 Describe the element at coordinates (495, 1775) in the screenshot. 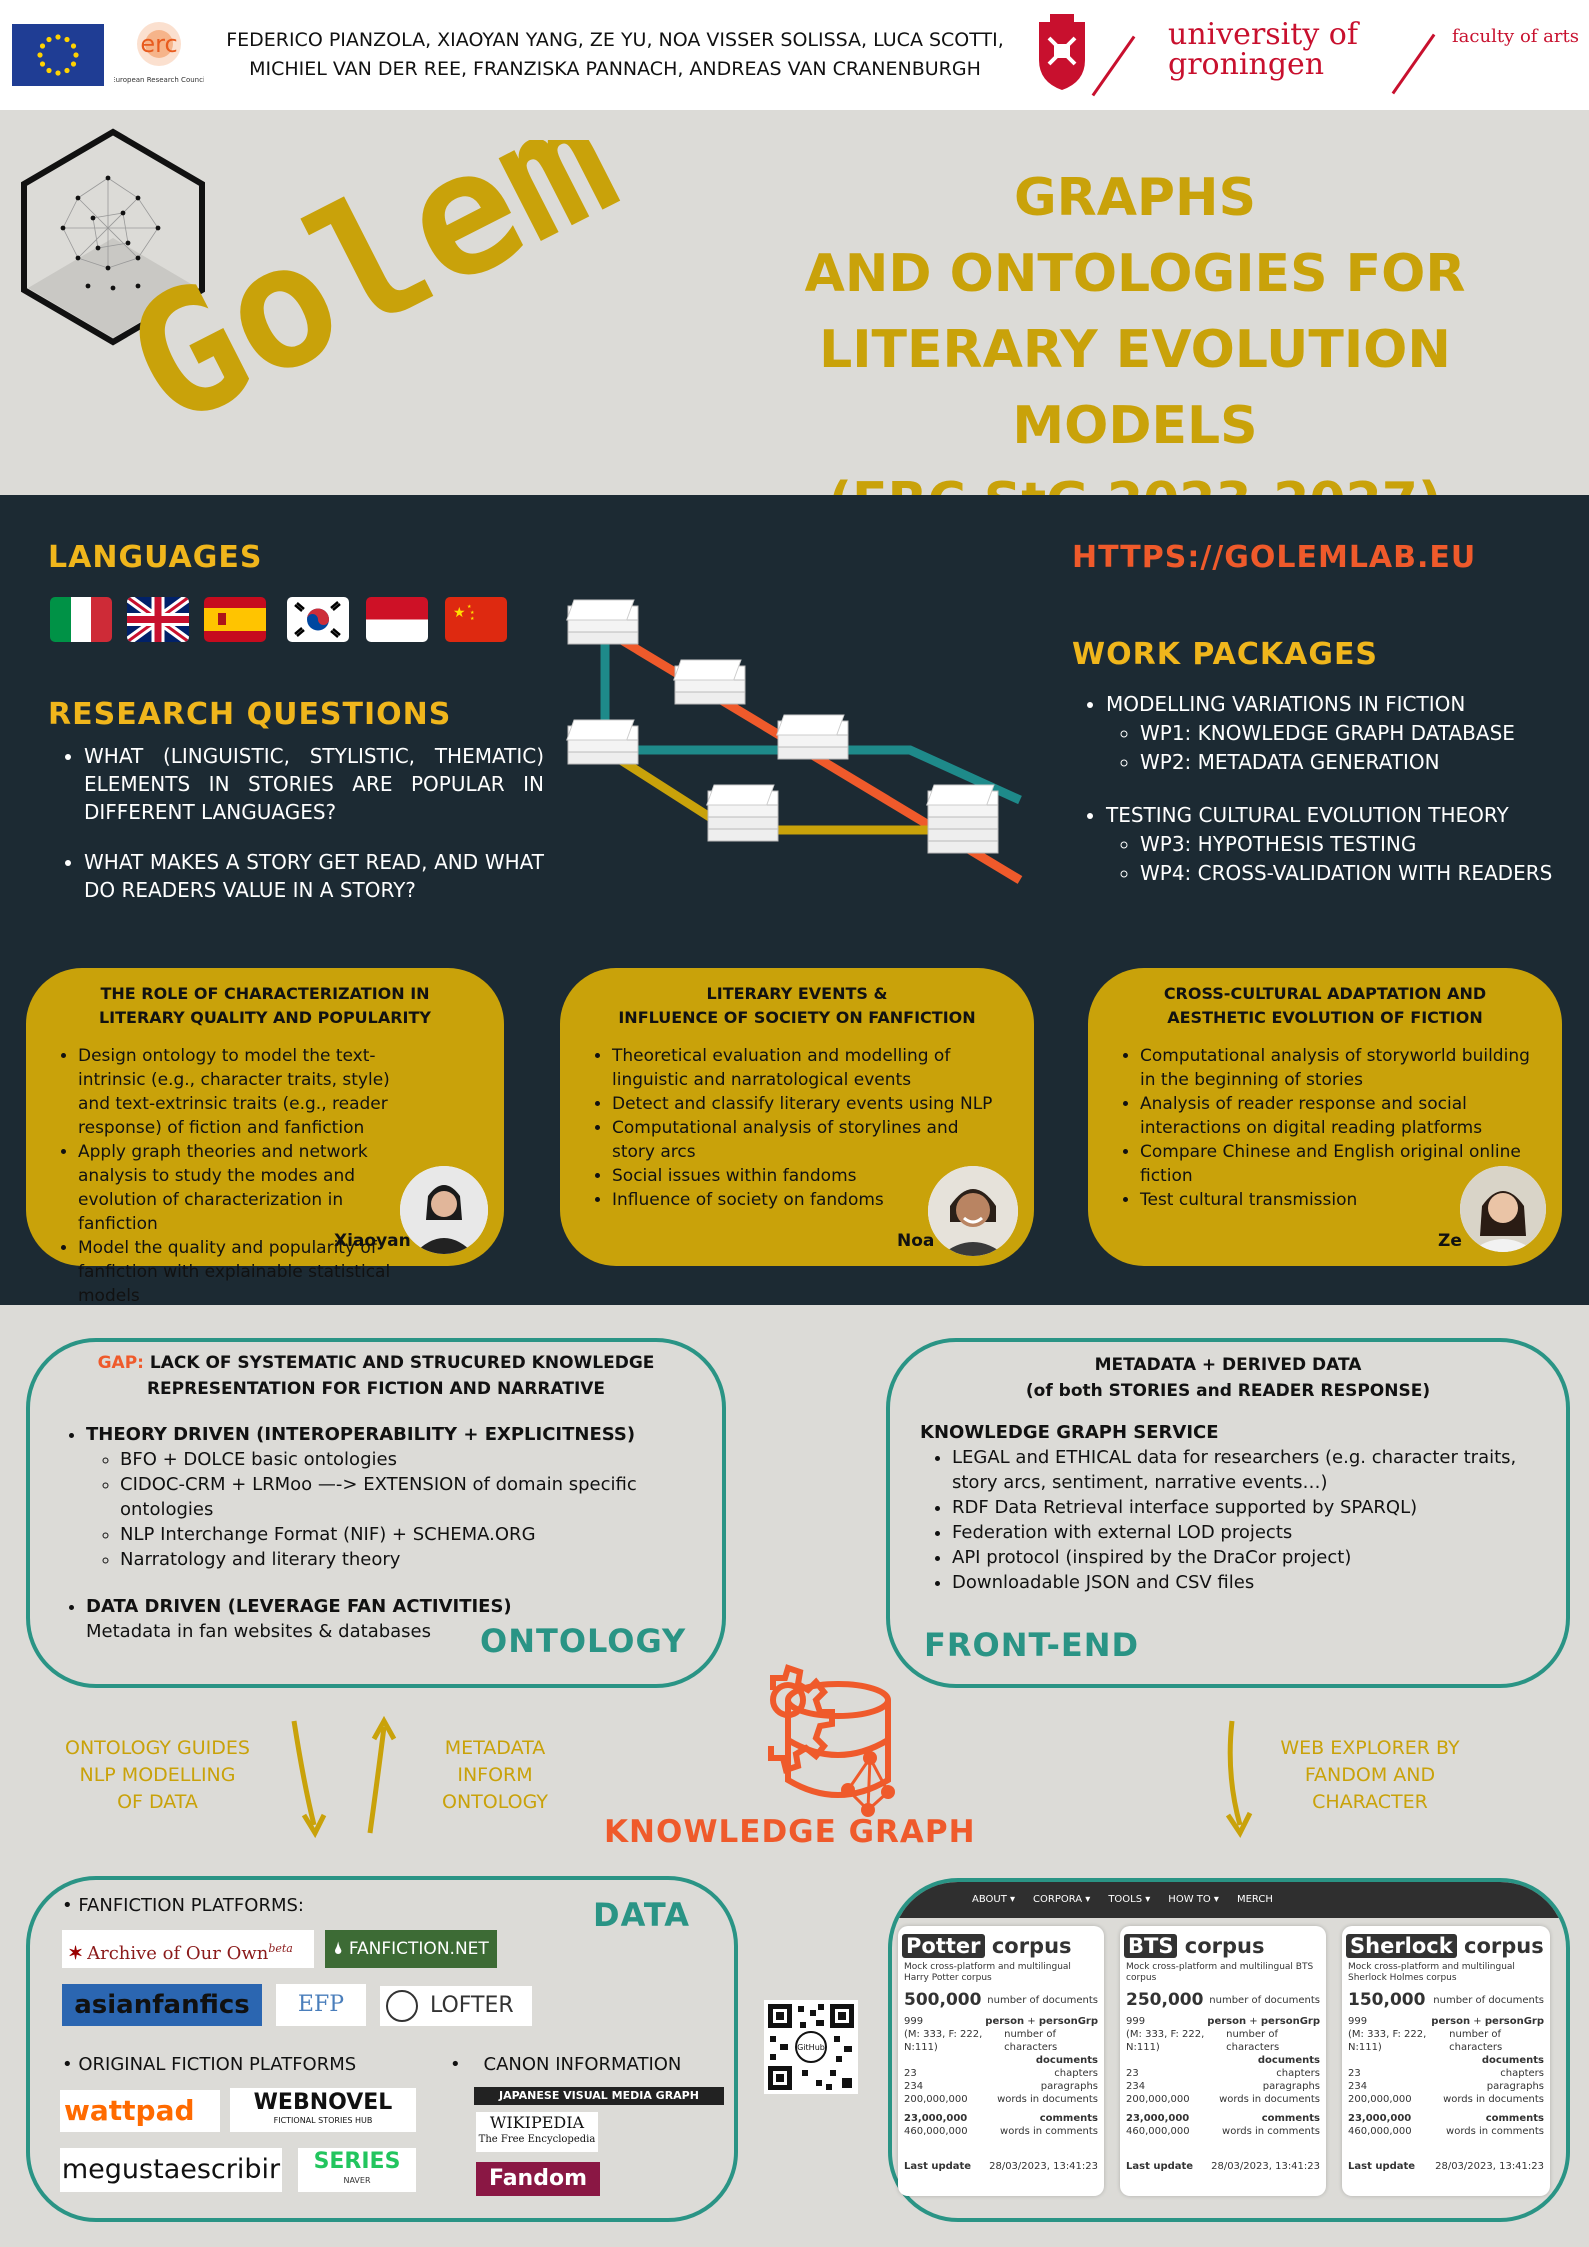

I see `flow-text-middle: METADATA INFORM ONTOLOGY` at that location.